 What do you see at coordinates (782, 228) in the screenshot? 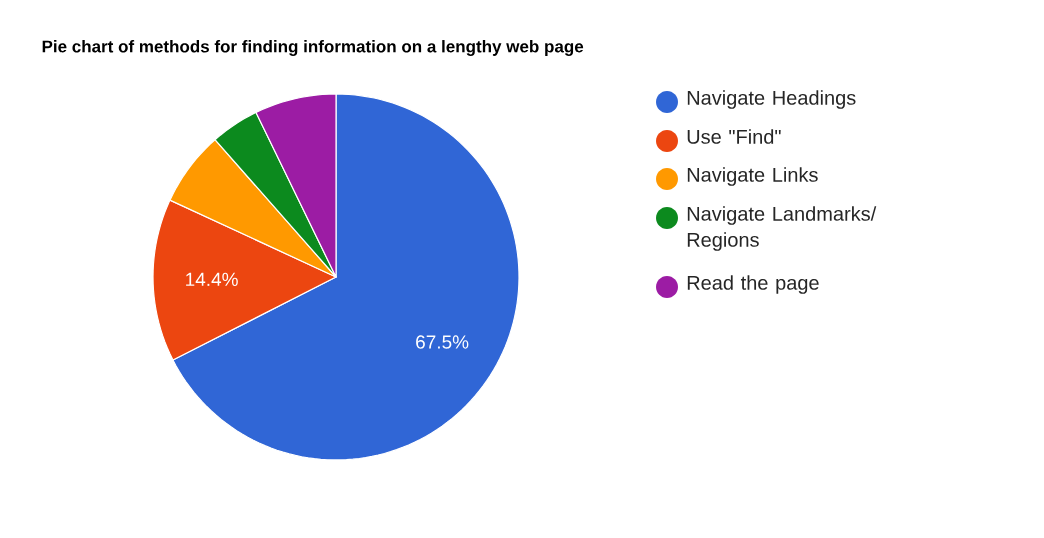
I see `legend-label: Navigate Landmarks/ Regions` at bounding box center [782, 228].